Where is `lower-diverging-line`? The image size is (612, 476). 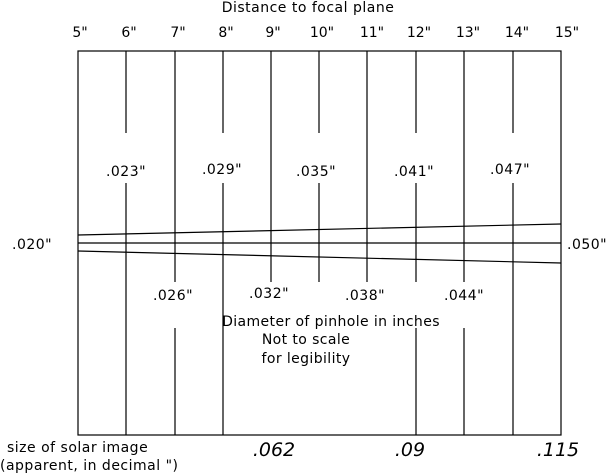 lower-diverging-line is located at coordinates (319, 257).